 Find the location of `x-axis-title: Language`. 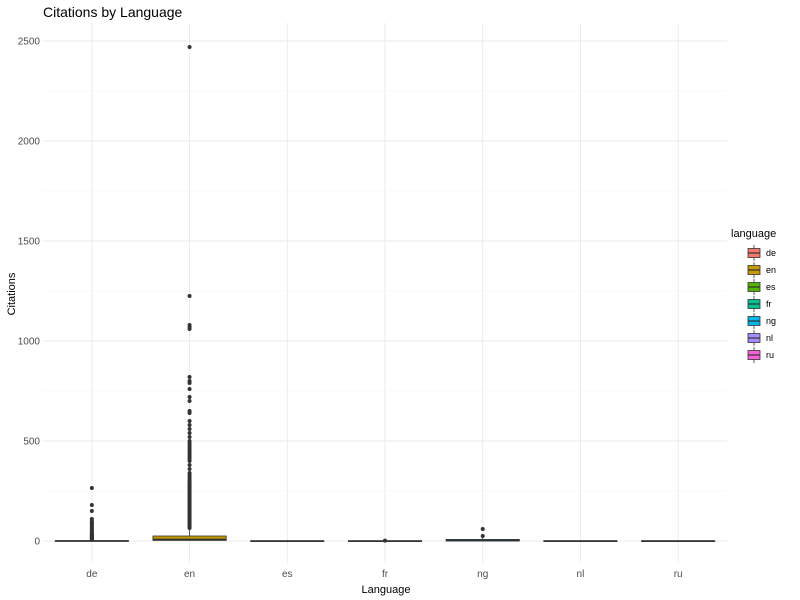

x-axis-title: Language is located at coordinates (386, 590).